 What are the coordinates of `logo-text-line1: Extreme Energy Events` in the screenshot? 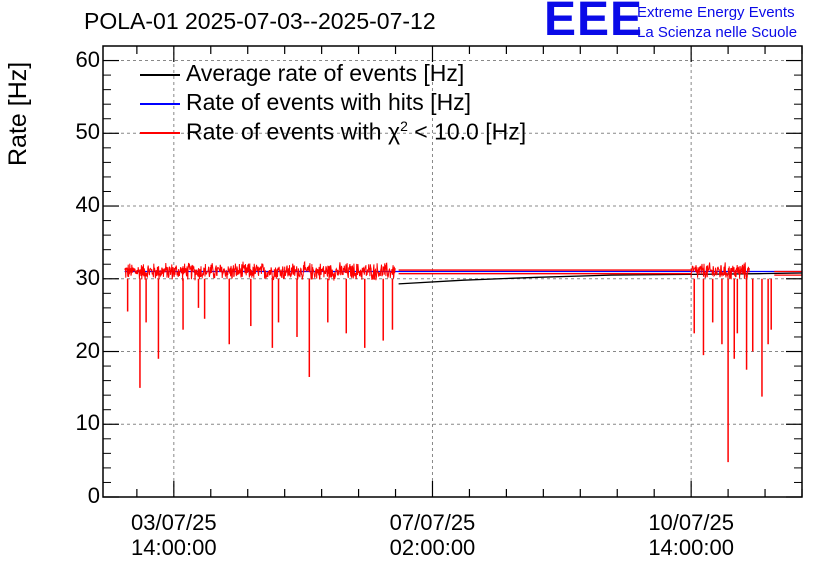 It's located at (716, 12).